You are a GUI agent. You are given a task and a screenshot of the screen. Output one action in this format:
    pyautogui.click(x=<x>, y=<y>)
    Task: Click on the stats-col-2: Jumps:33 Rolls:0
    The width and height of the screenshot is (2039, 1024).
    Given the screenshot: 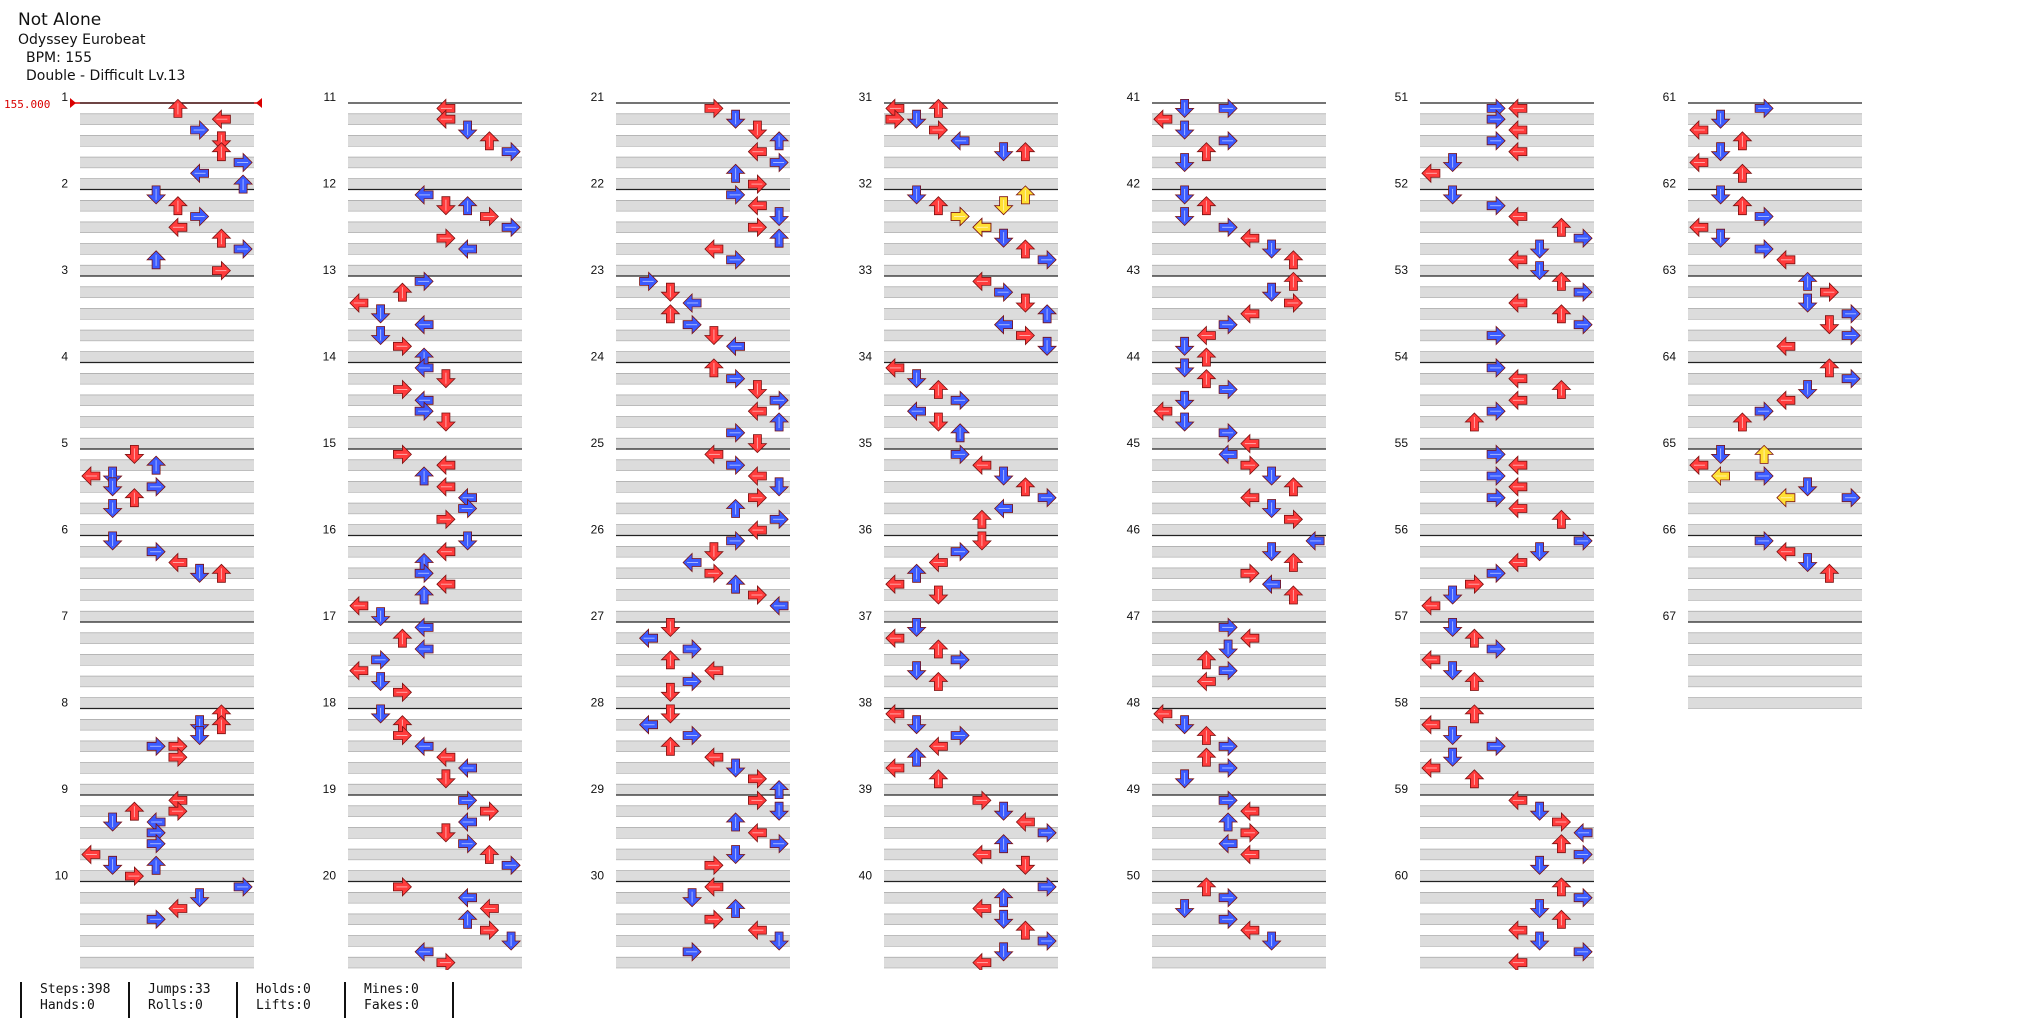 What is the action you would take?
    pyautogui.click(x=169, y=1000)
    